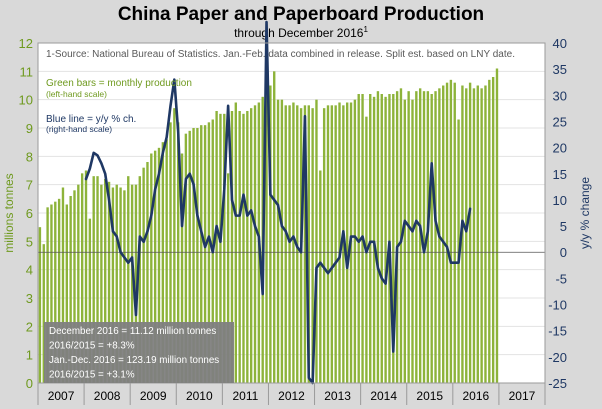 Image resolution: width=602 pixels, height=409 pixels. I want to click on annotation-line: 2016/2015 = +3.1%, so click(92, 375).